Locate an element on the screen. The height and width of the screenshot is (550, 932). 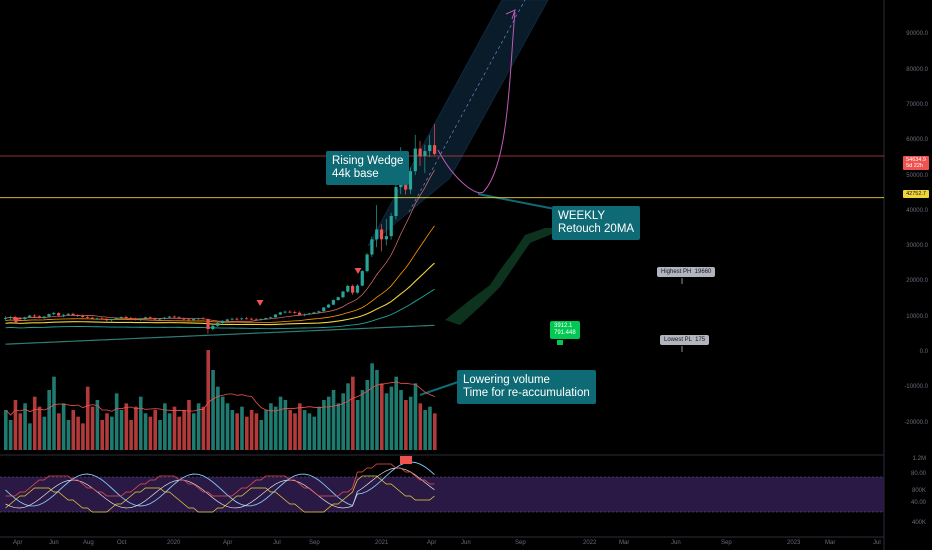
time-tick-label: Jun is located at coordinates (466, 543).